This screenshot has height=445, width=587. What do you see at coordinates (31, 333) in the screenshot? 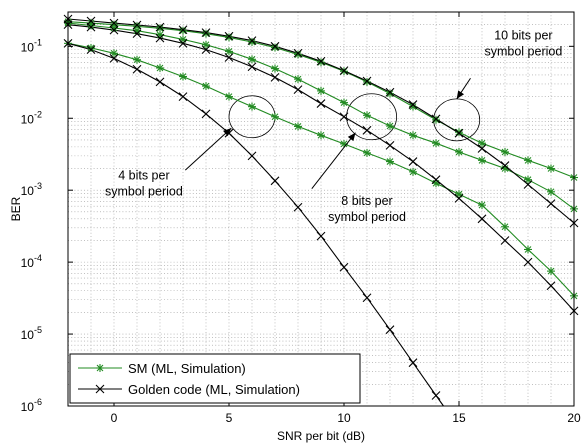
I see `y-tick-label: 10⁻⁵` at bounding box center [31, 333].